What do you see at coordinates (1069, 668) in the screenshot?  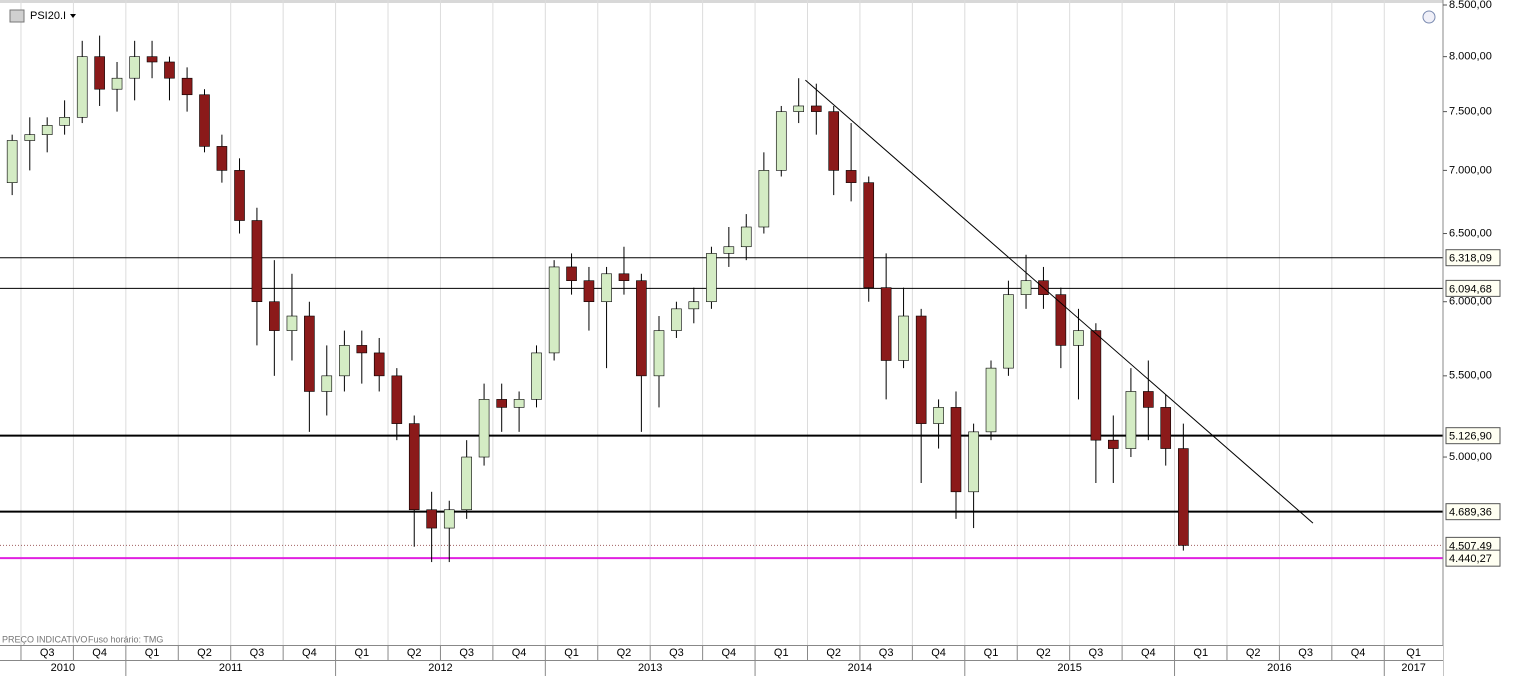 I see `year-label: 2015` at bounding box center [1069, 668].